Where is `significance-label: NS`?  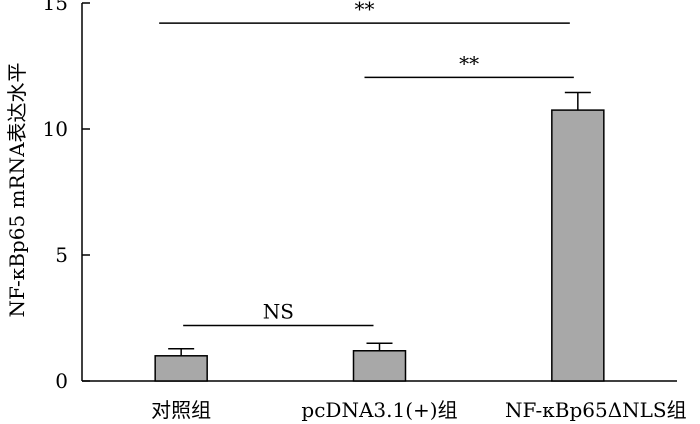 significance-label: NS is located at coordinates (278, 312).